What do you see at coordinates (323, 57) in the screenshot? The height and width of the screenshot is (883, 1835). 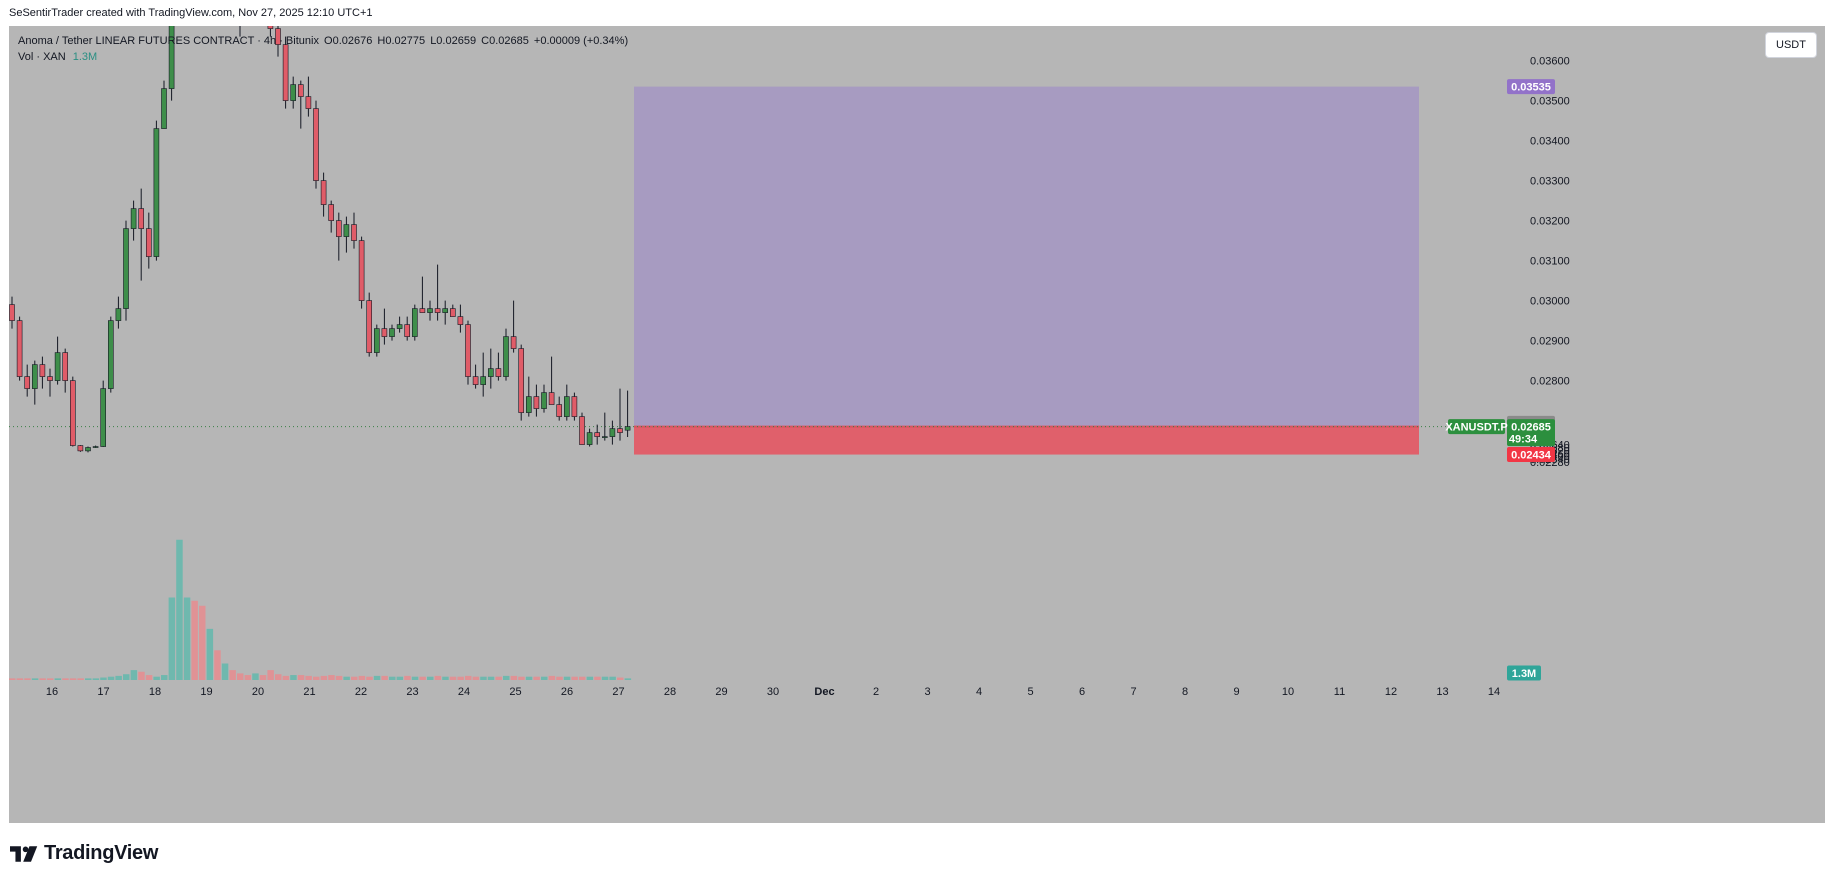 I see `legend-volume-row: Vol · XAN 1.3M` at bounding box center [323, 57].